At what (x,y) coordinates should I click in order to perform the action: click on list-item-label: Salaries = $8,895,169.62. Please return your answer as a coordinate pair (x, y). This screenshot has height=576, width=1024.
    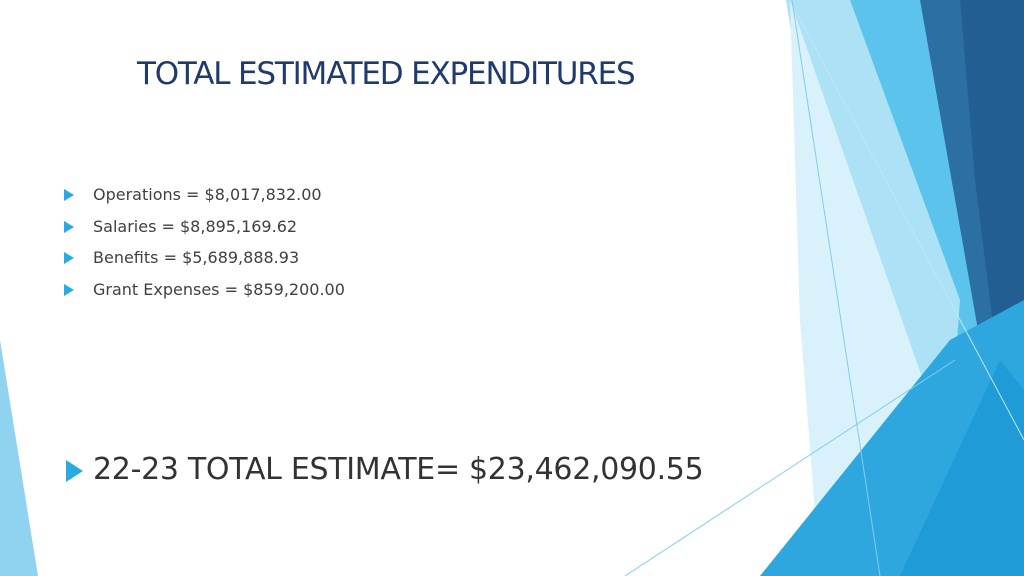
    Looking at the image, I should click on (195, 226).